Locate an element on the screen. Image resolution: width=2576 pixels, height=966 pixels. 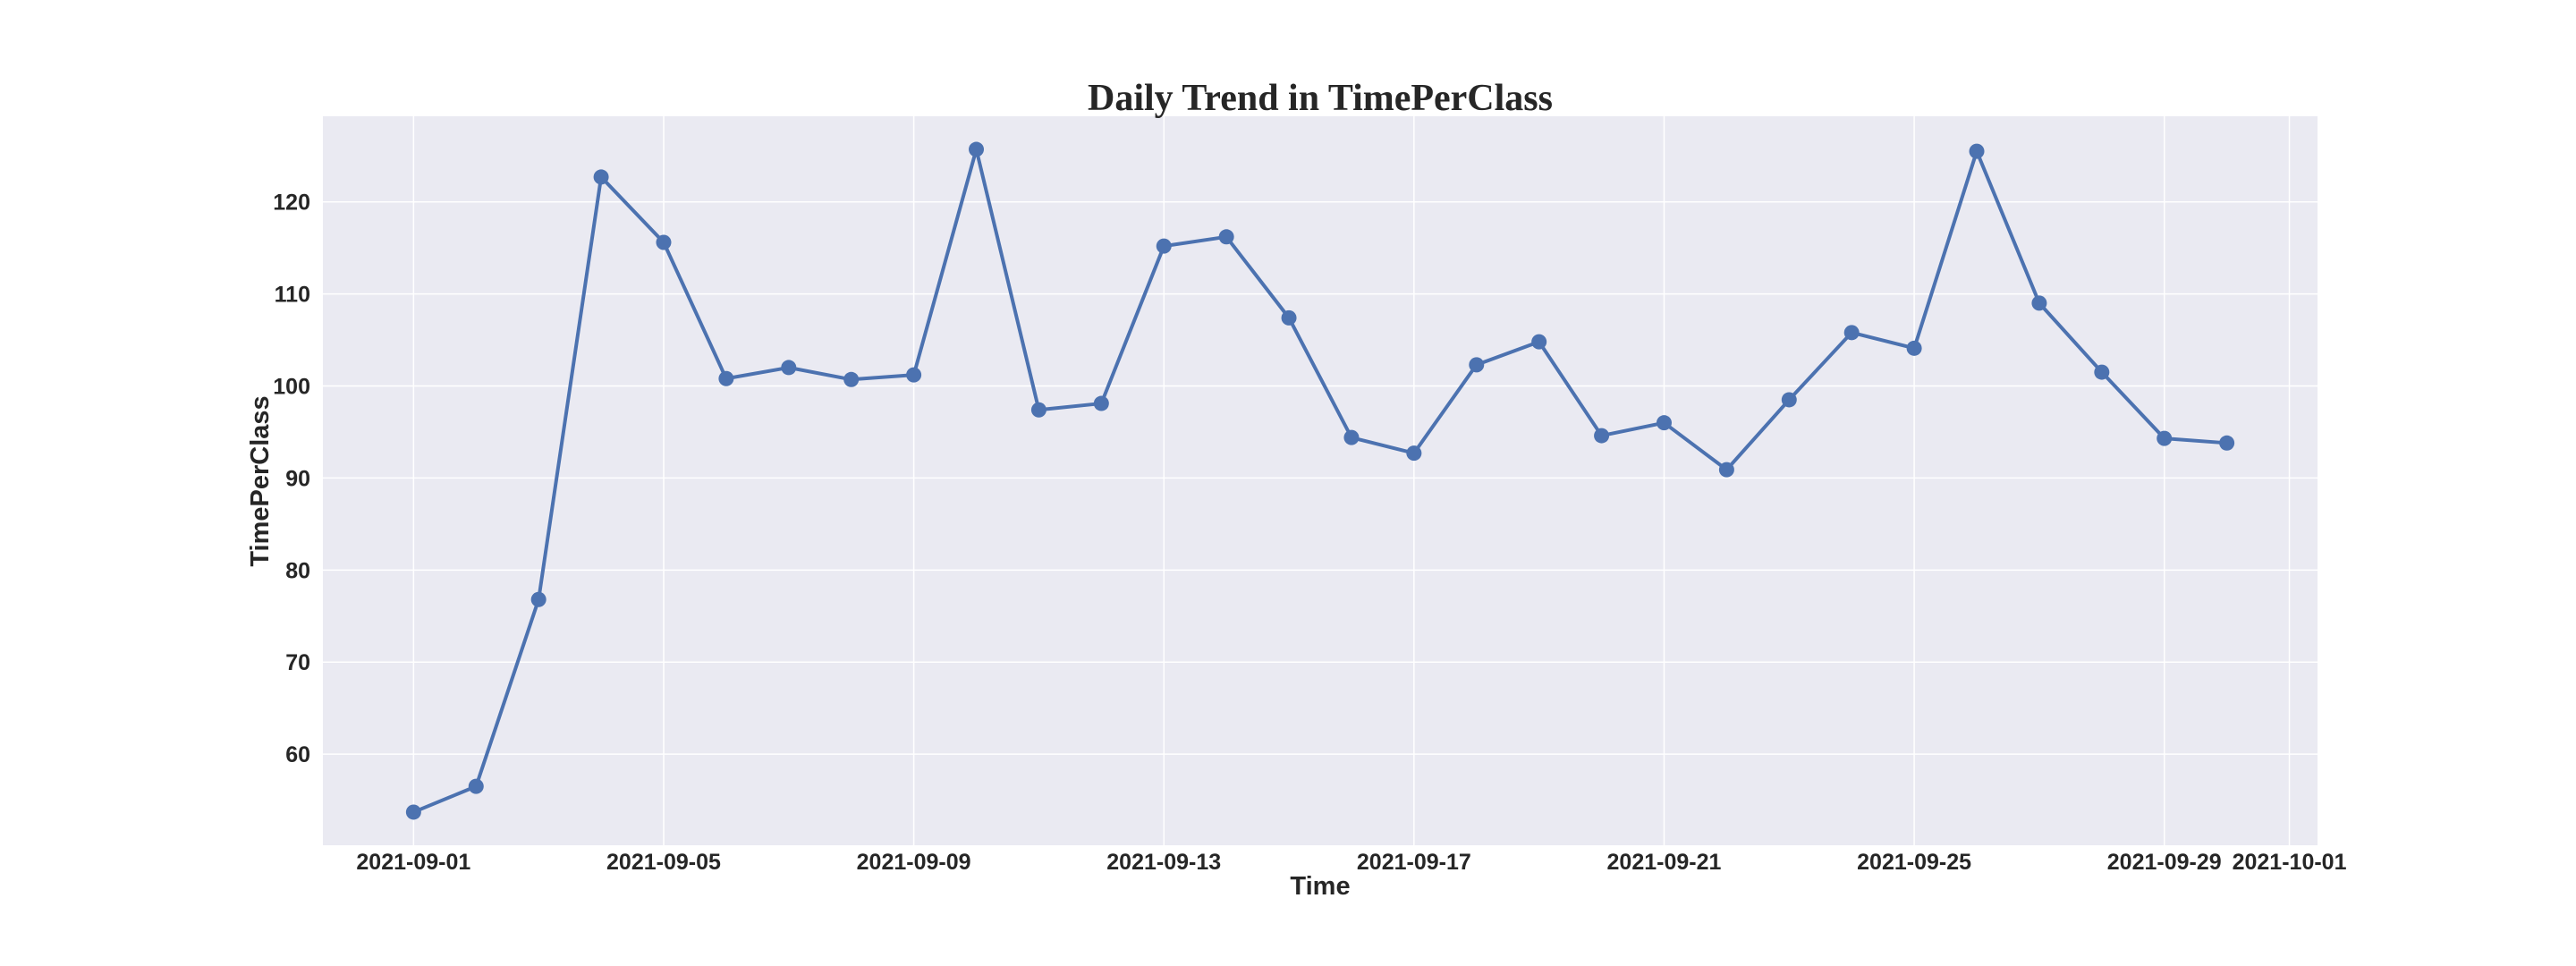
x-tick-label: 2021-09-05 is located at coordinates (663, 862).